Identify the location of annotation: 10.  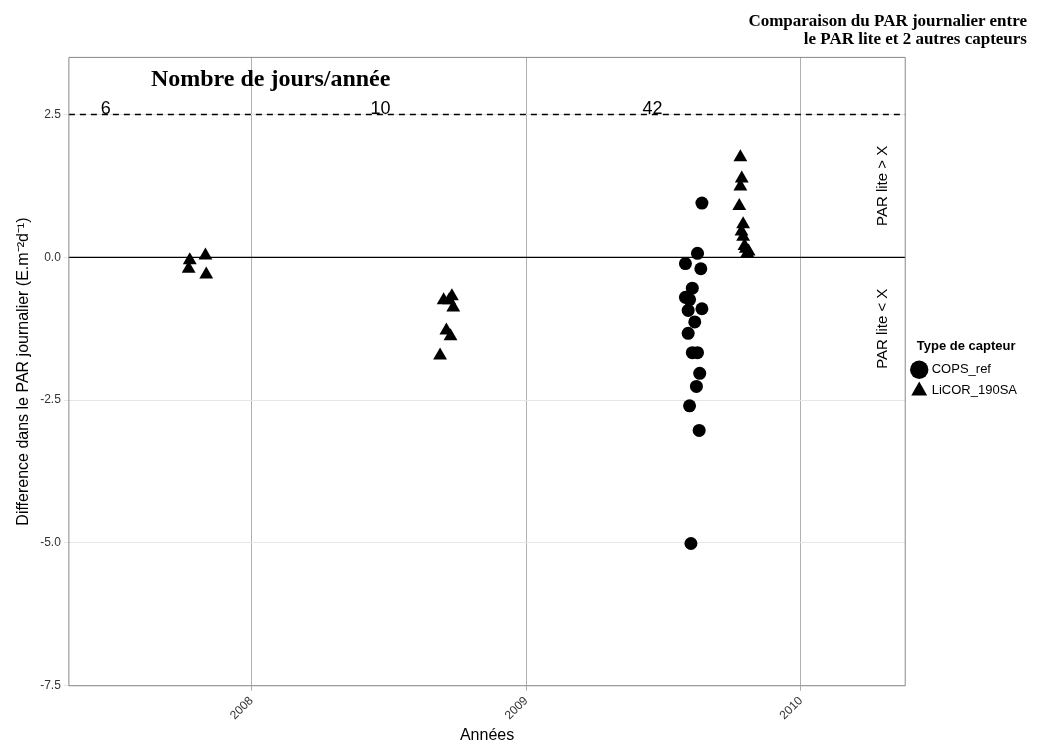
(380, 108).